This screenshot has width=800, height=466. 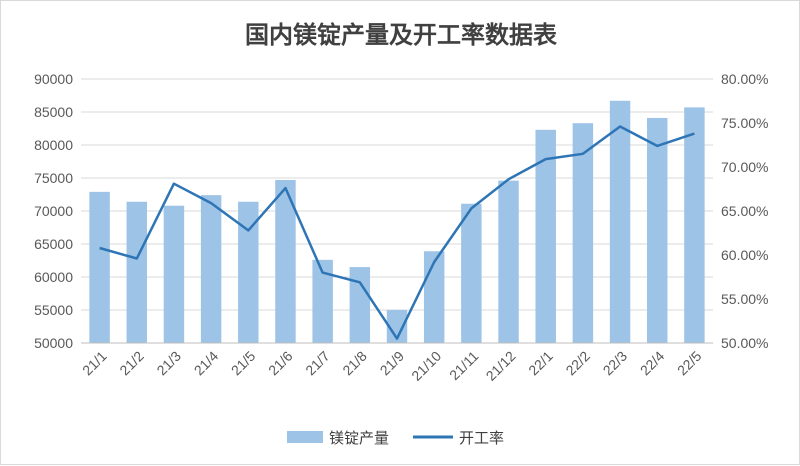 What do you see at coordinates (53, 112) in the screenshot?
I see `left-axis-tick-label: 85000` at bounding box center [53, 112].